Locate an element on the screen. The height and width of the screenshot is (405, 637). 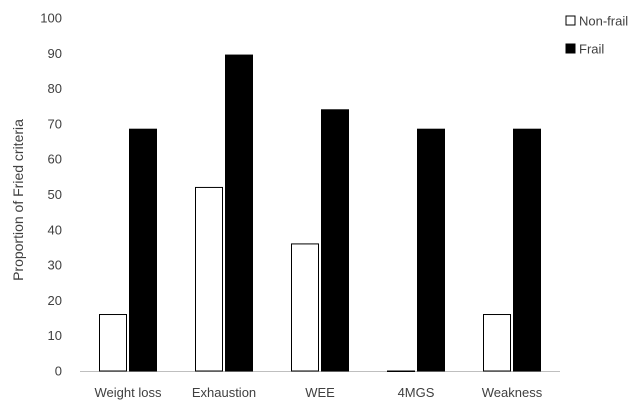
y-tick-label: 40 is located at coordinates (55, 229).